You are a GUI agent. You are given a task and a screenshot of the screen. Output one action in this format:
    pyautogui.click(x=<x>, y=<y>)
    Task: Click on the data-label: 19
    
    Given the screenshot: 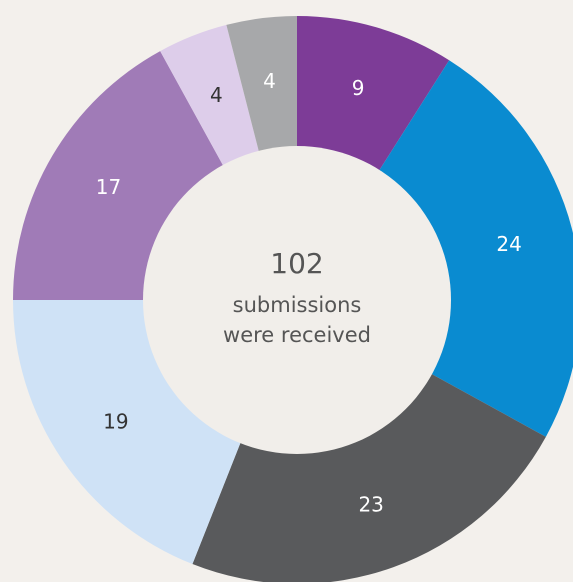 What is the action you would take?
    pyautogui.click(x=115, y=422)
    